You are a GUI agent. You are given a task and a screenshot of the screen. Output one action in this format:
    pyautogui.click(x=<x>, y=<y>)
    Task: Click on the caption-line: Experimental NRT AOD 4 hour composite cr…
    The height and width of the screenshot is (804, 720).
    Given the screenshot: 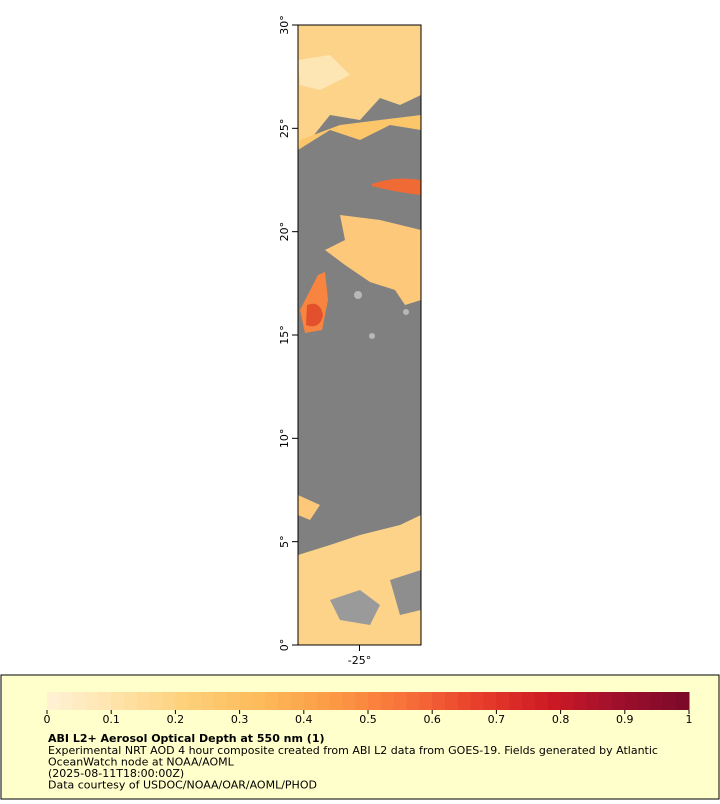 What is the action you would take?
    pyautogui.click(x=353, y=750)
    